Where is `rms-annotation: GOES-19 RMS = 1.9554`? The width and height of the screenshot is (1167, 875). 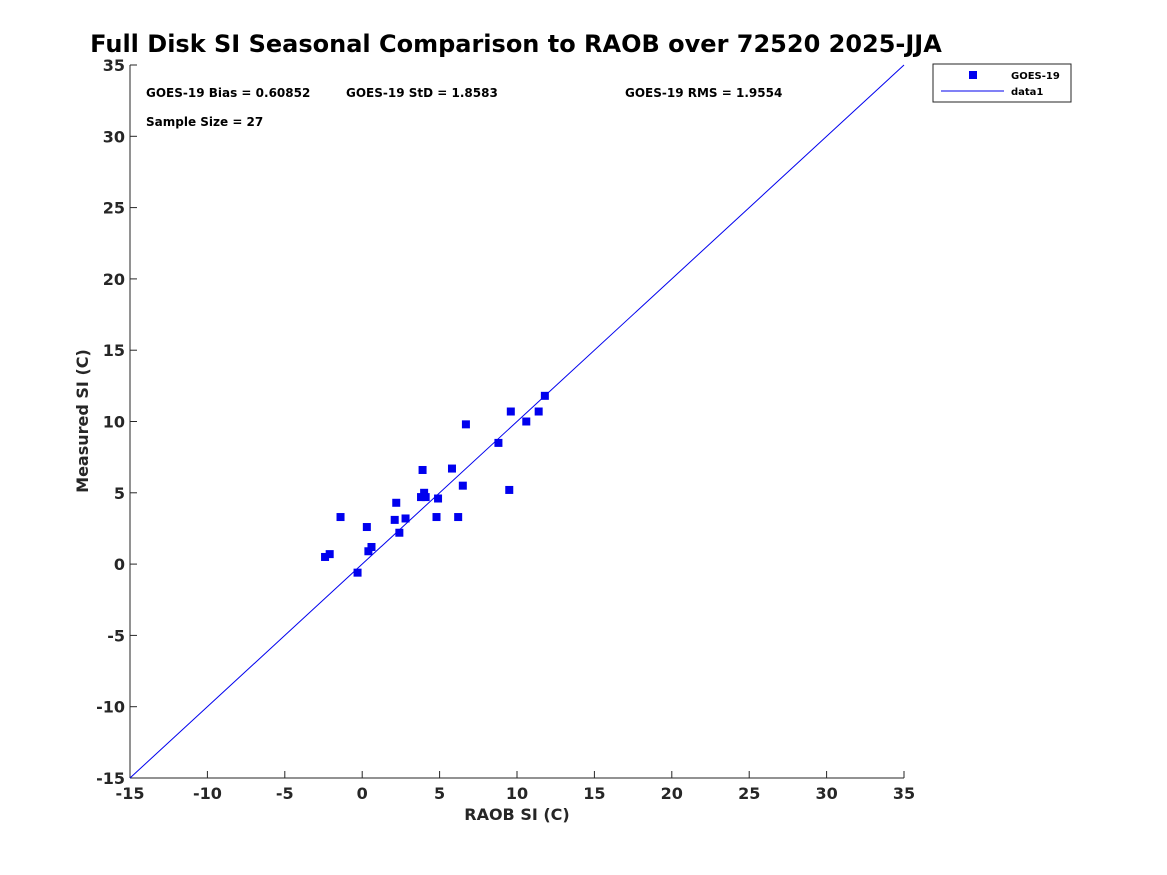 rms-annotation: GOES-19 RMS = 1.9554 is located at coordinates (703, 93).